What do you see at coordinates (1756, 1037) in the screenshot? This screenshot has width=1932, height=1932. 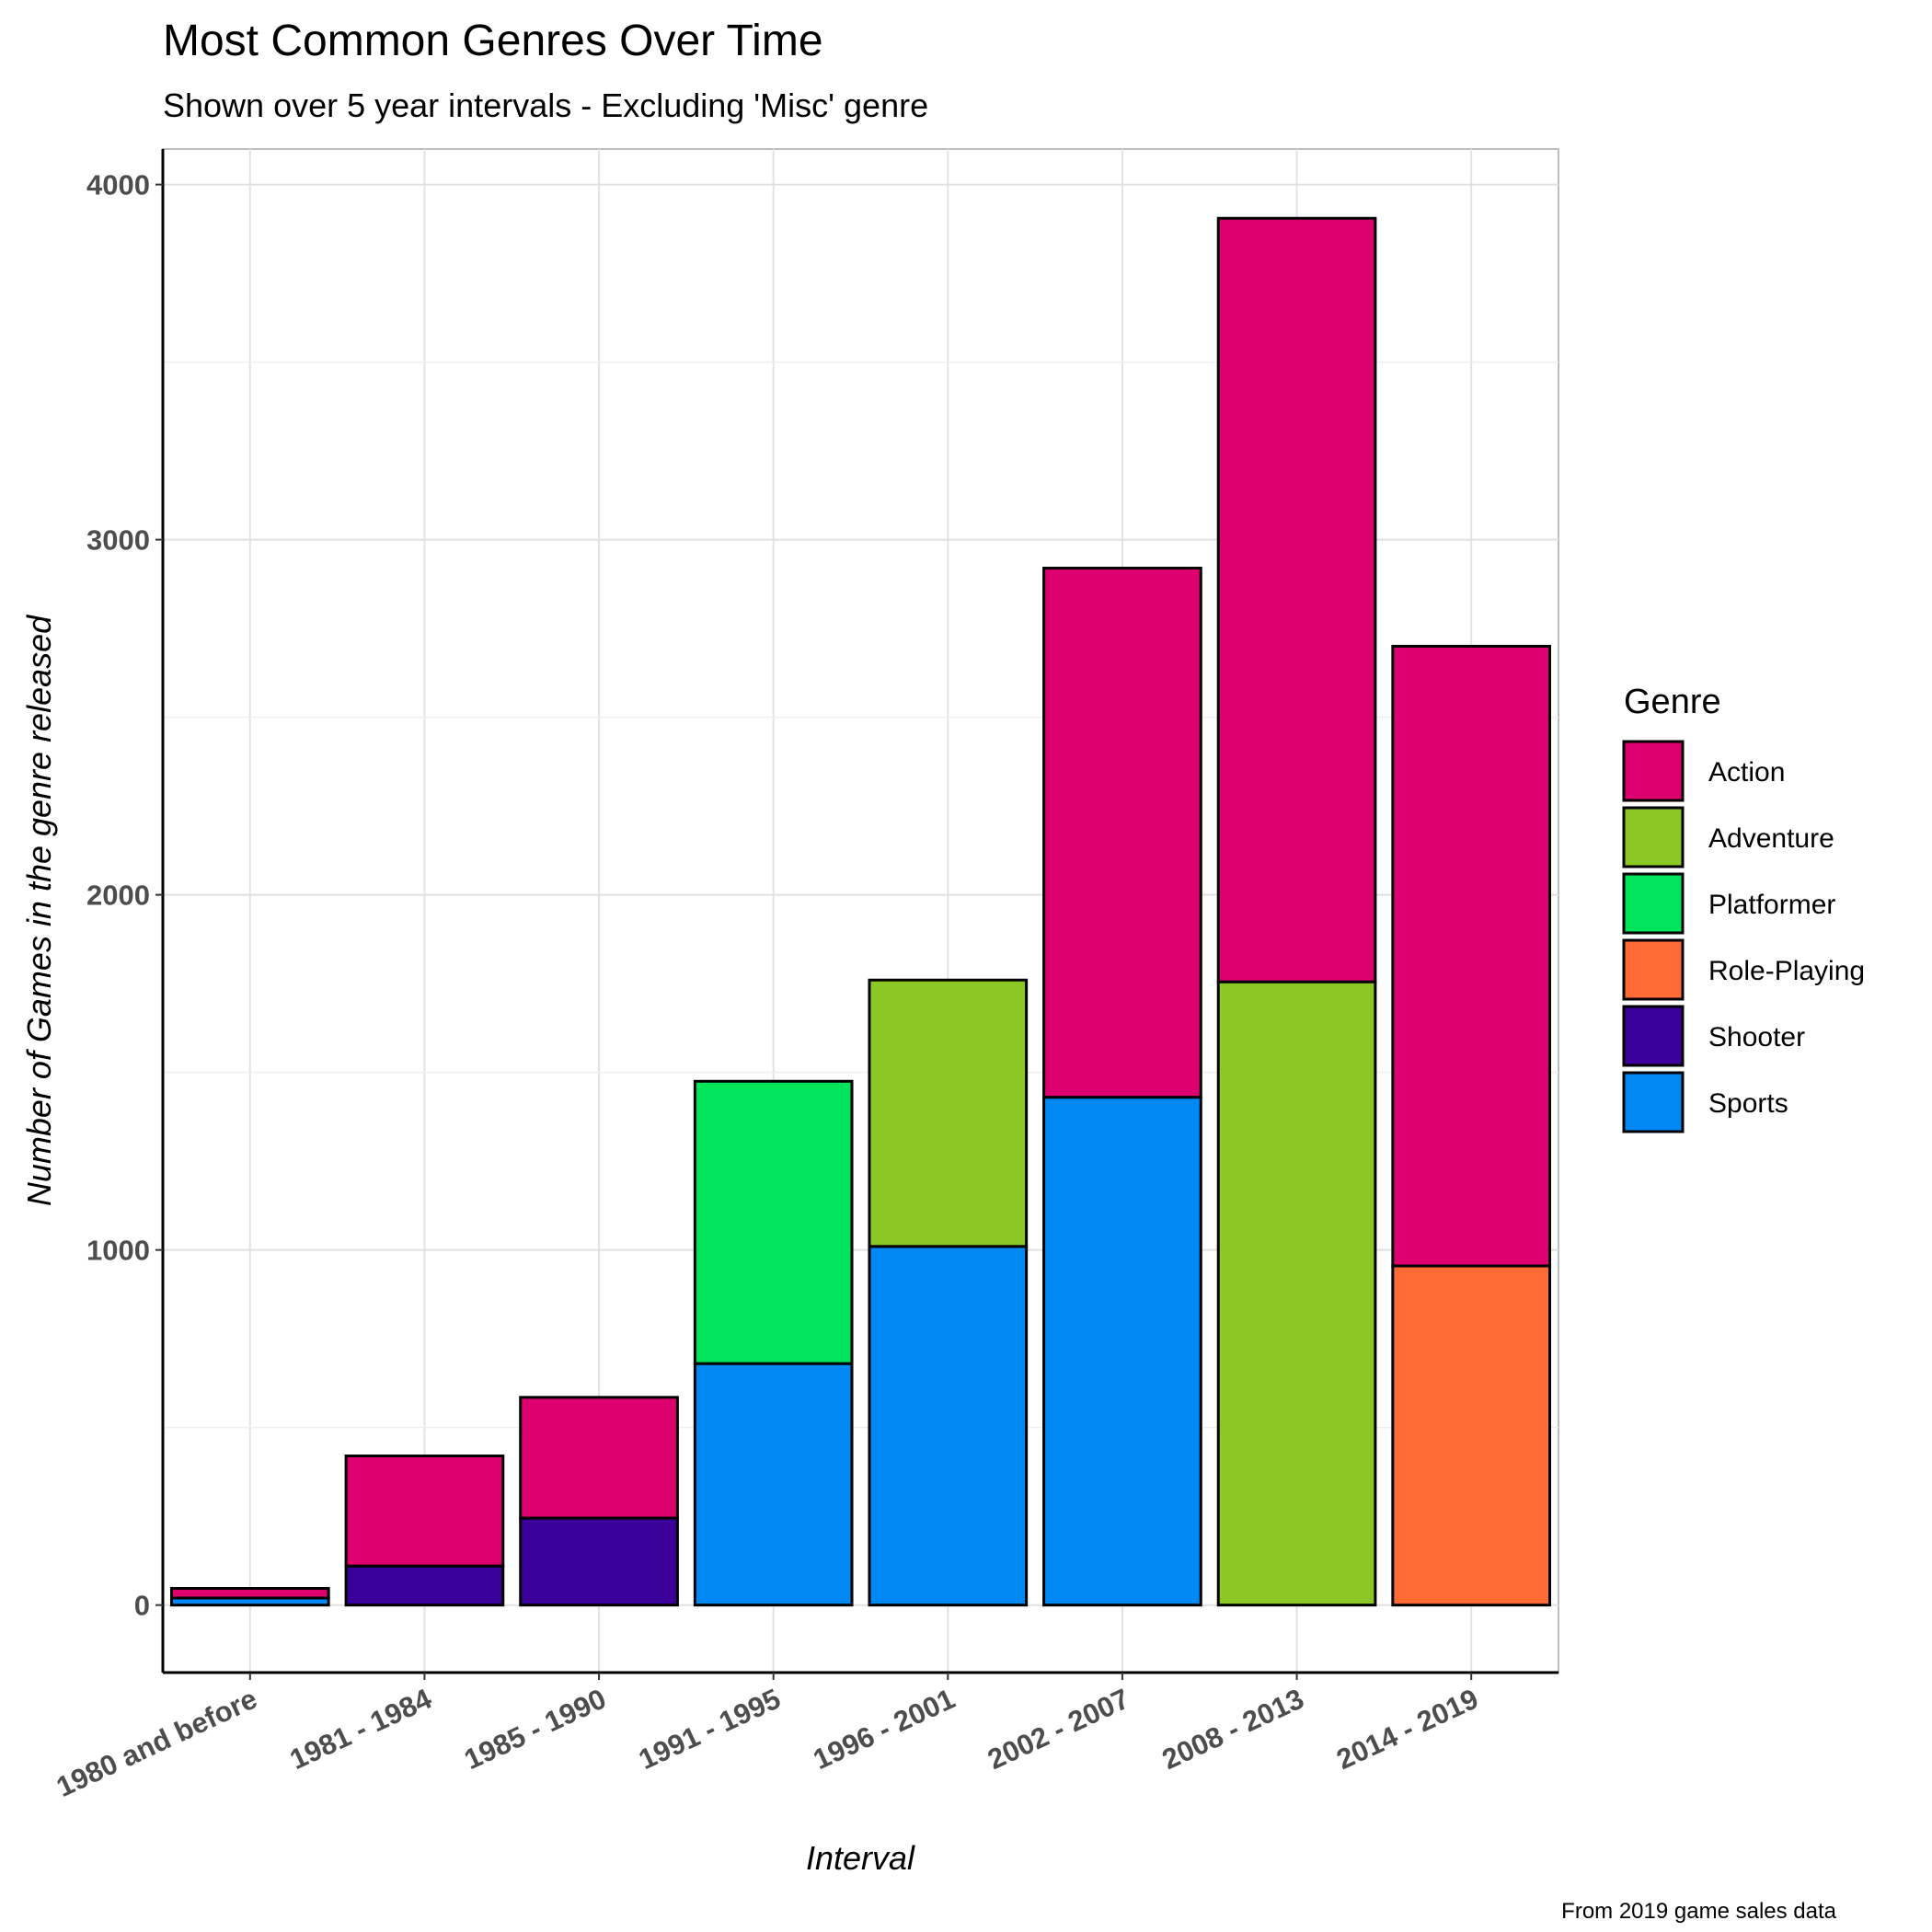 I see `legend-label: Shooter` at bounding box center [1756, 1037].